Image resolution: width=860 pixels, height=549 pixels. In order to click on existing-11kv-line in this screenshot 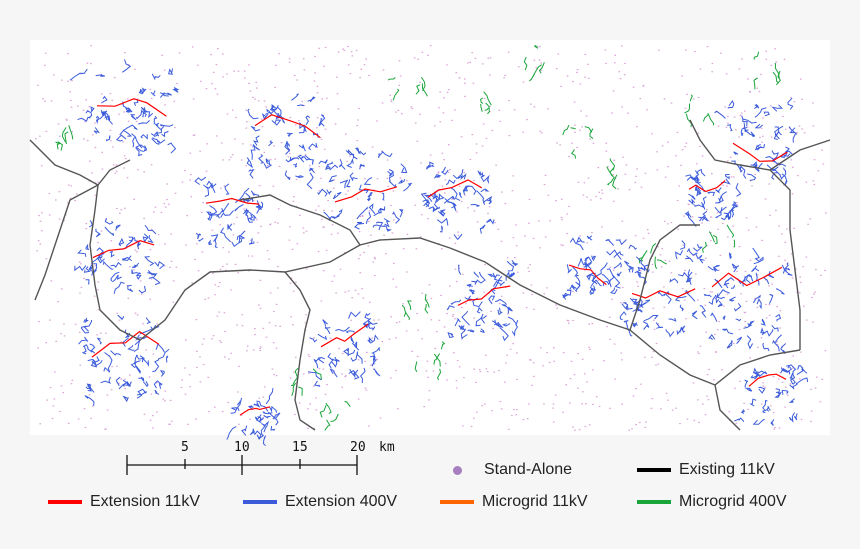, I will do `click(114, 172)`.